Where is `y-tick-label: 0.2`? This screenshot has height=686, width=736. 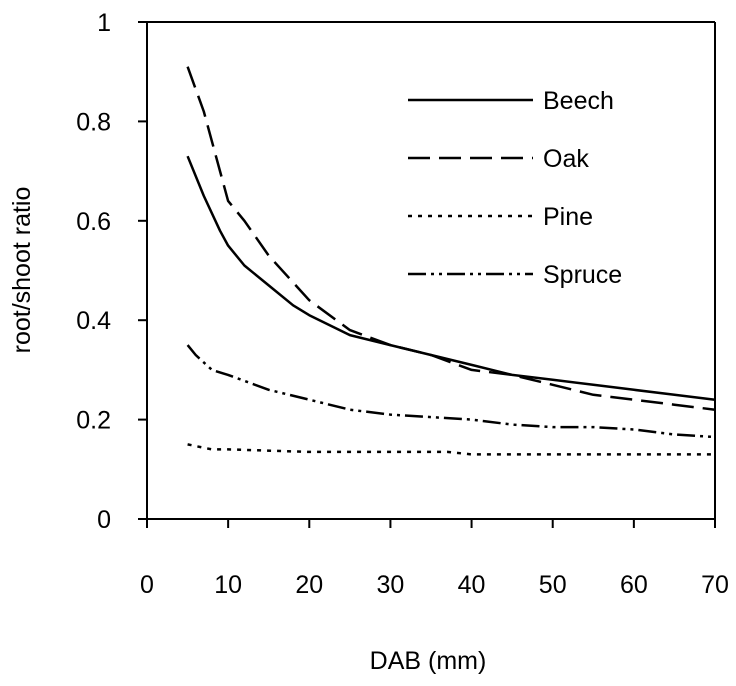 y-tick-label: 0.2 is located at coordinates (93, 421).